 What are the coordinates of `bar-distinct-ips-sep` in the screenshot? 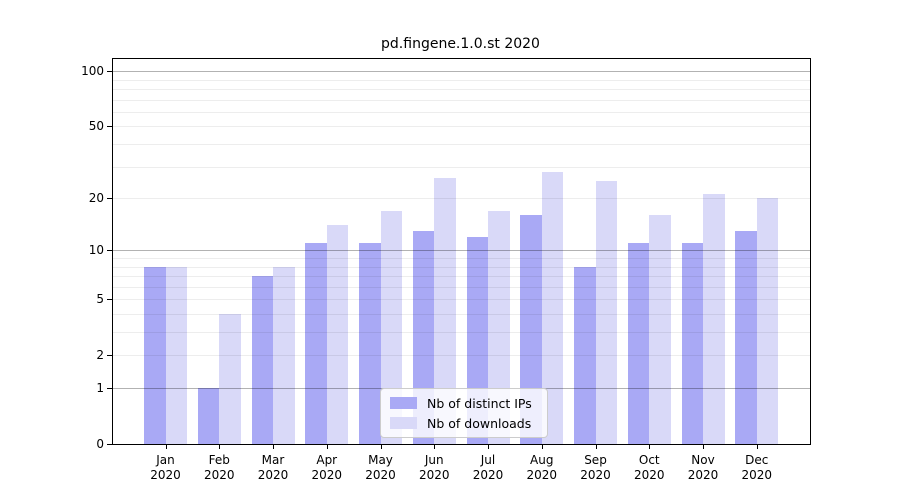 It's located at (585, 355).